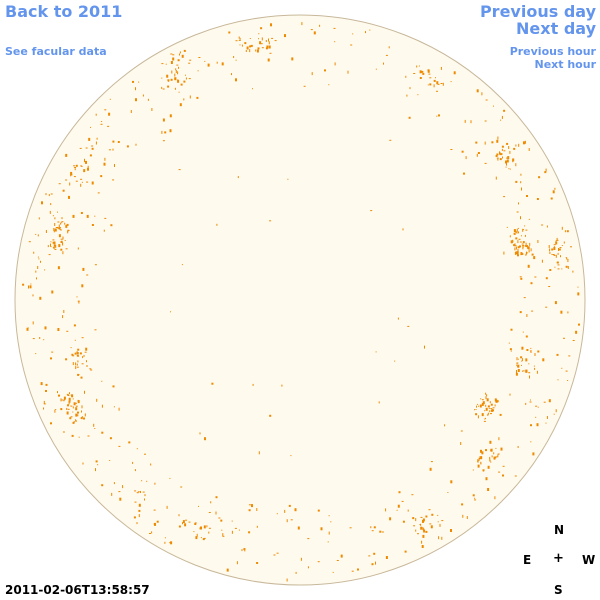  I want to click on previous-hour-link: Previous hour, so click(552, 51).